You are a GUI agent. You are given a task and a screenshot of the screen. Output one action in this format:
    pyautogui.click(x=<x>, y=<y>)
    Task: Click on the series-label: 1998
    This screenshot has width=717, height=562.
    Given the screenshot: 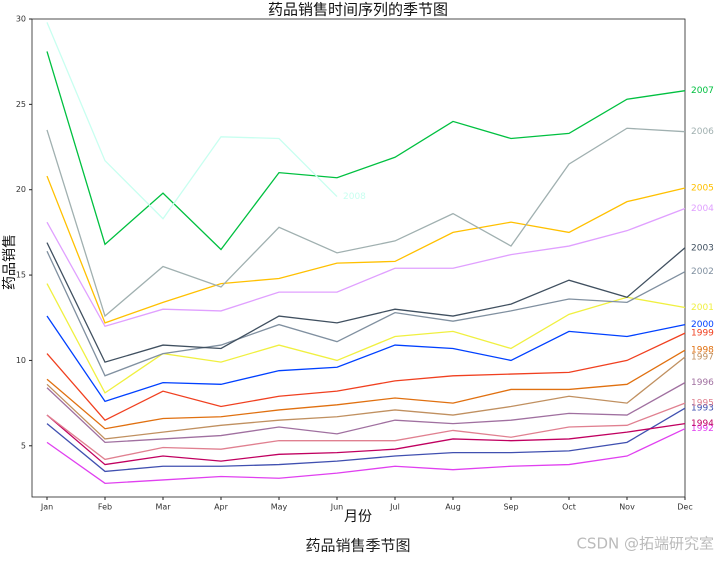 What is the action you would take?
    pyautogui.click(x=702, y=351)
    